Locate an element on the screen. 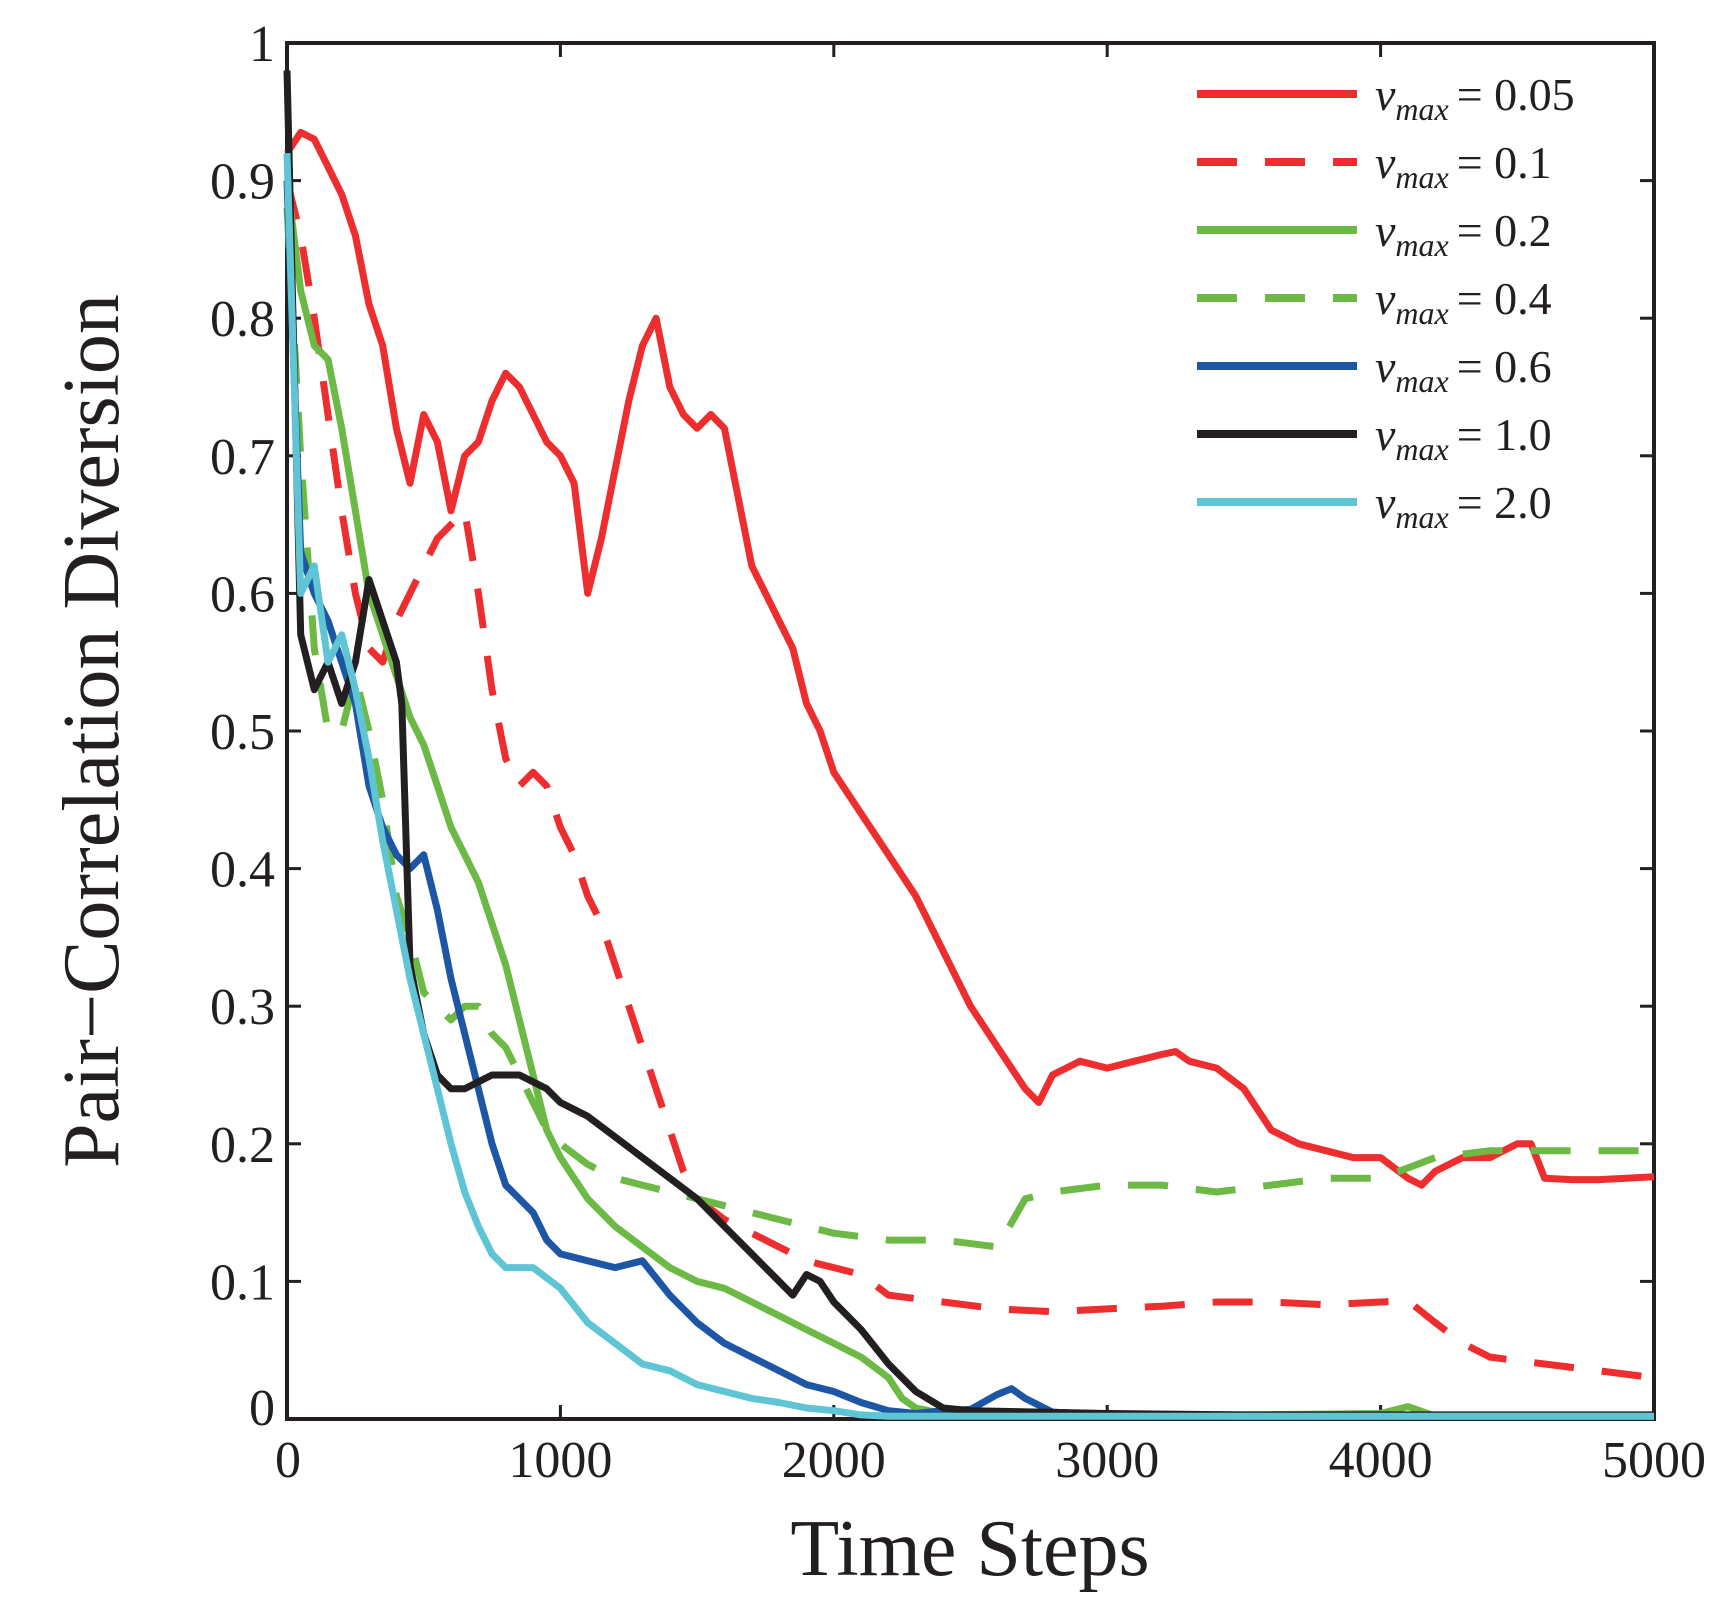 The image size is (1722, 1614). legend-label-1: vmax = 0.1 is located at coordinates (1463, 166).